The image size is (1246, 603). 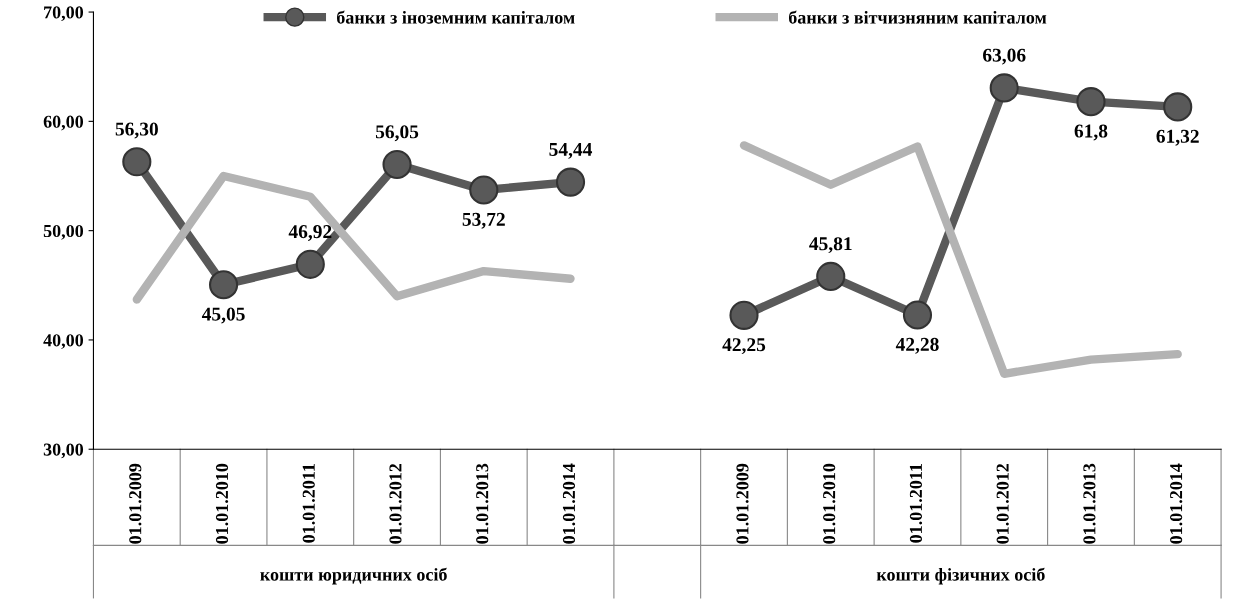 I want to click on legend-label: банки з іноземним капіталом, so click(x=456, y=17).